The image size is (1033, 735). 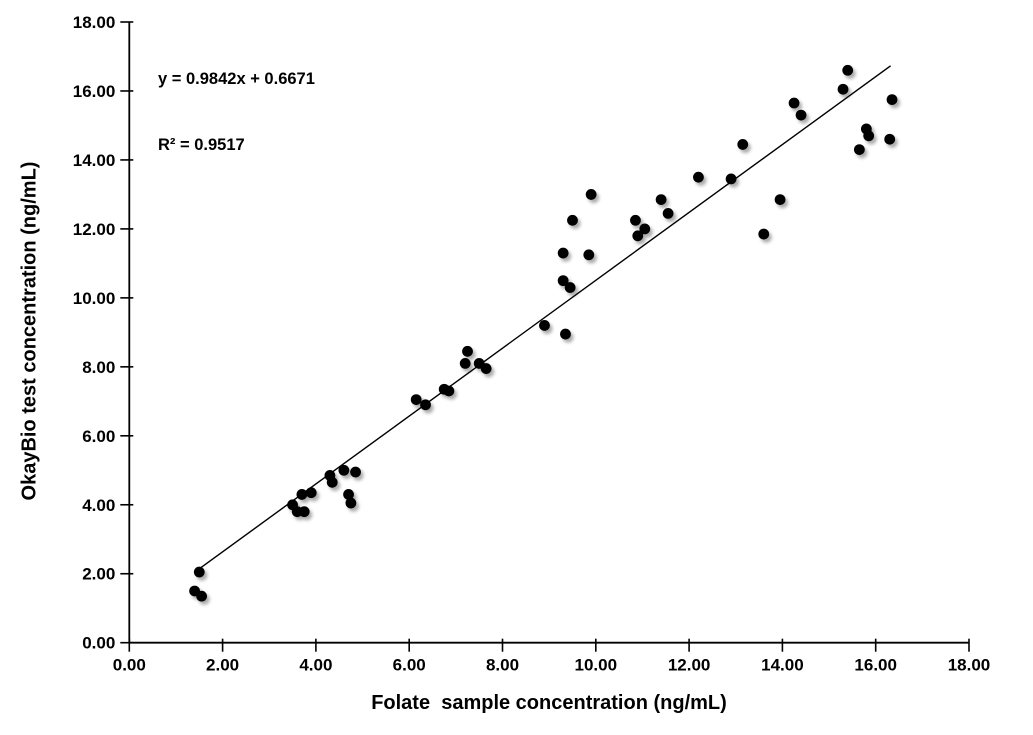 What do you see at coordinates (315, 665) in the screenshot?
I see `x-tick-label: 4.00` at bounding box center [315, 665].